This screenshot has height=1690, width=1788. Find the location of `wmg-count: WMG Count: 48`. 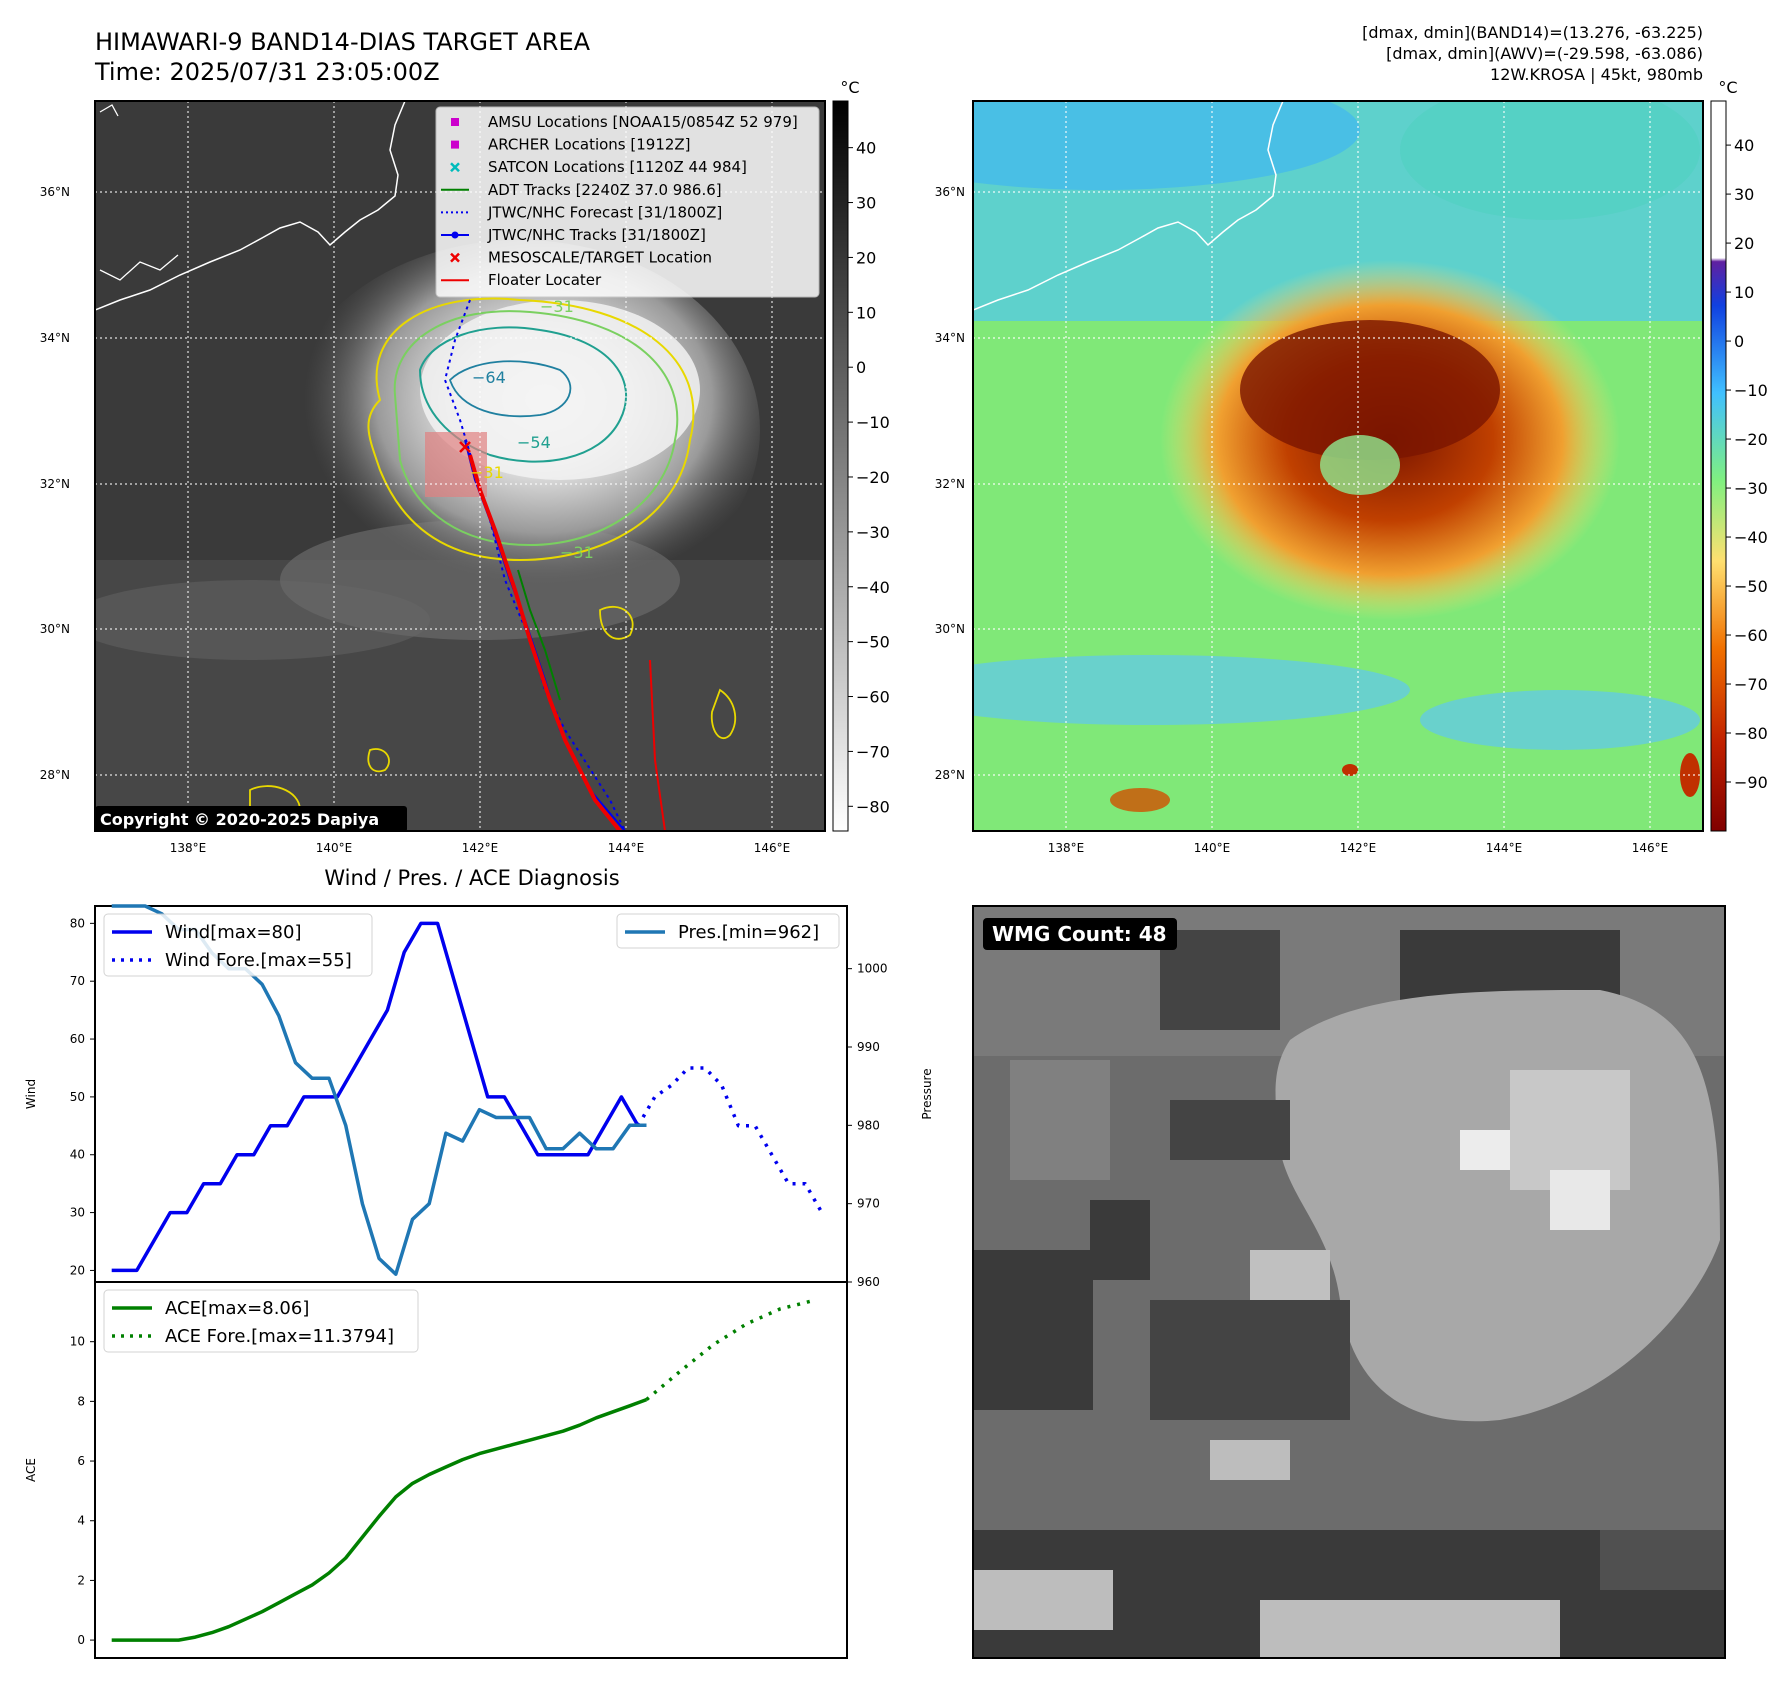

wmg-count: WMG Count: 48 is located at coordinates (1079, 934).